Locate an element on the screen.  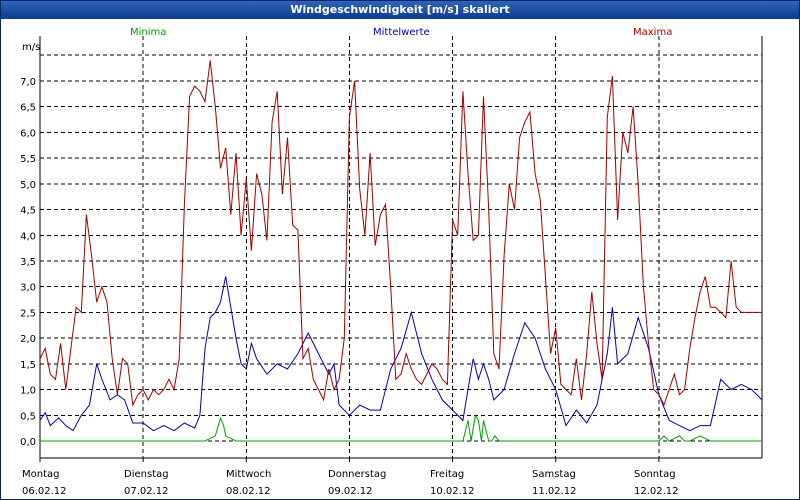
x-tick-date: 08.02.12 is located at coordinates (248, 491).